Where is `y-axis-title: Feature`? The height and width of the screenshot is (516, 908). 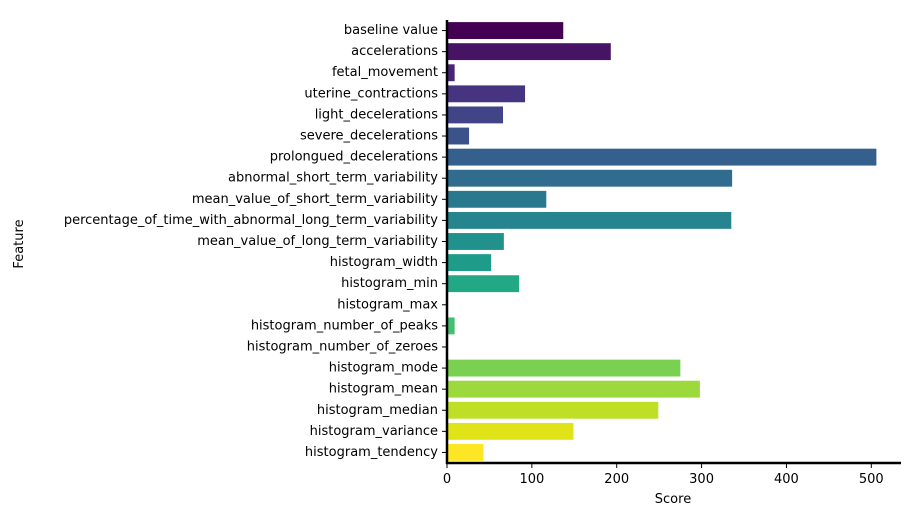
y-axis-title: Feature is located at coordinates (19, 243).